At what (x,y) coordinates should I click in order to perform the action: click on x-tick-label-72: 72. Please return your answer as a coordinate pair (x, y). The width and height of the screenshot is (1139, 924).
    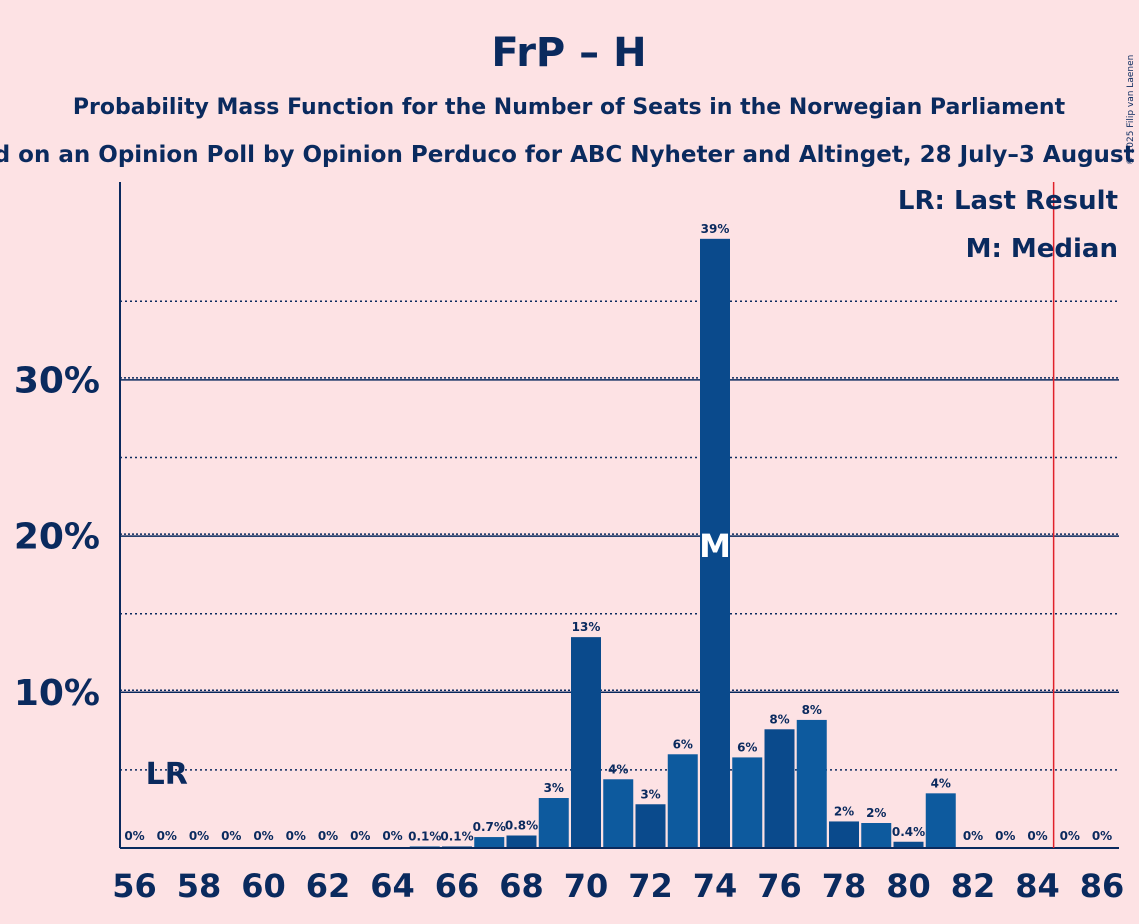
    Looking at the image, I should click on (650, 886).